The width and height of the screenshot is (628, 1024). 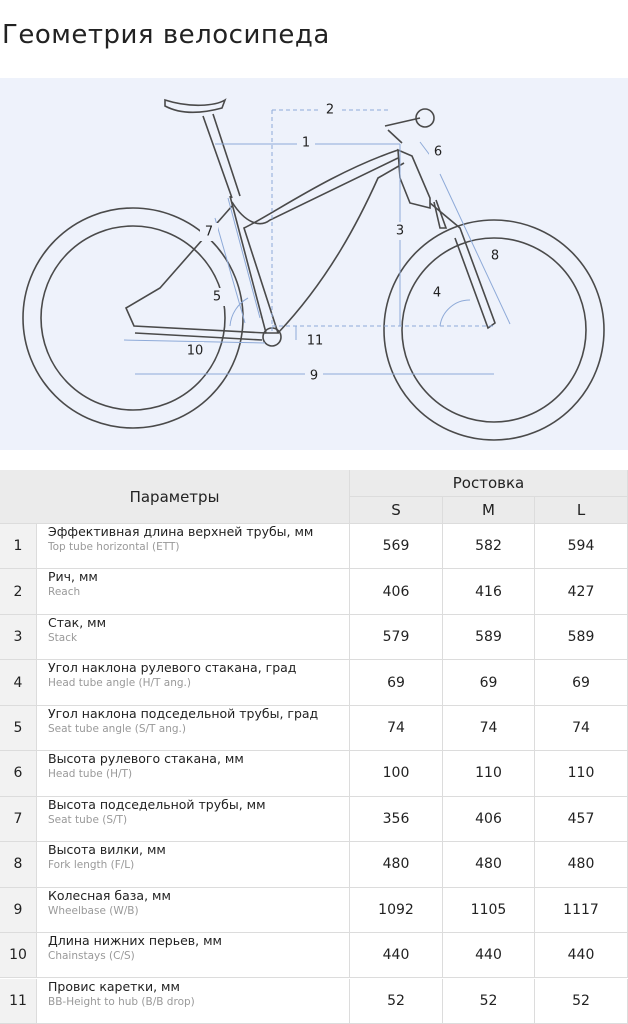 I want to click on parameter-name: Провис каретки, мм, so click(x=114, y=986).